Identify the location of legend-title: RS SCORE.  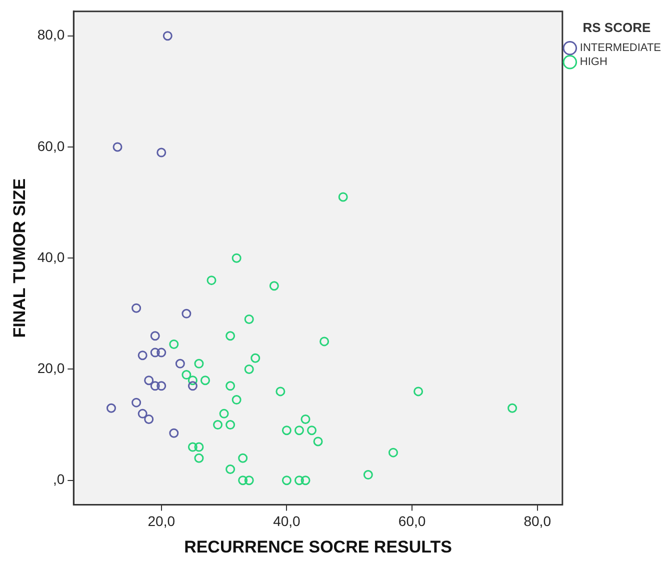
(616, 28).